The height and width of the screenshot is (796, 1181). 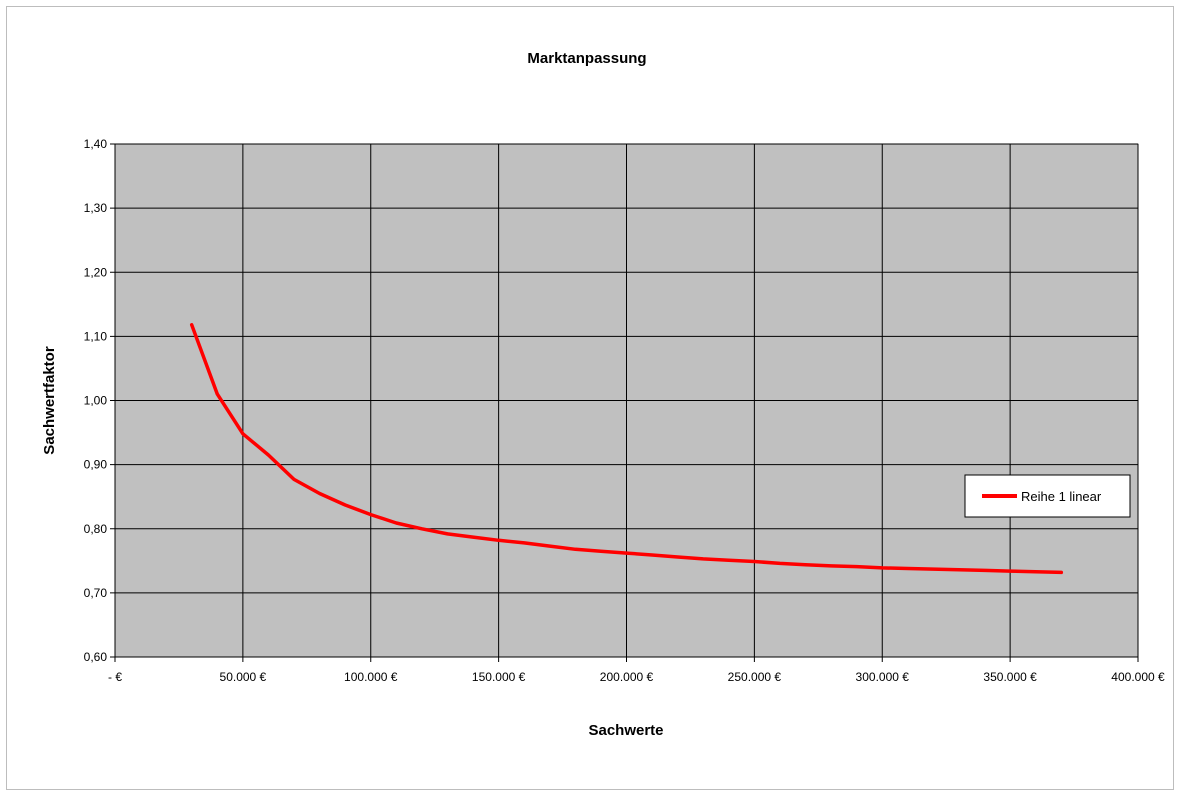 What do you see at coordinates (96, 401) in the screenshot?
I see `y-tick-label: 1,00` at bounding box center [96, 401].